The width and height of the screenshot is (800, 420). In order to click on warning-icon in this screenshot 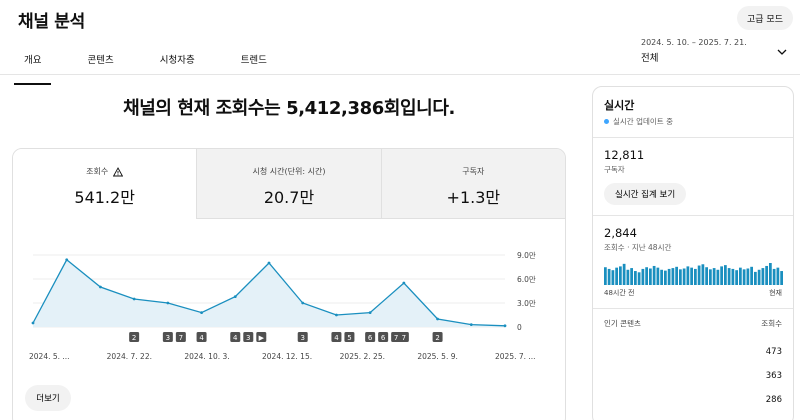, I will do `click(118, 171)`.